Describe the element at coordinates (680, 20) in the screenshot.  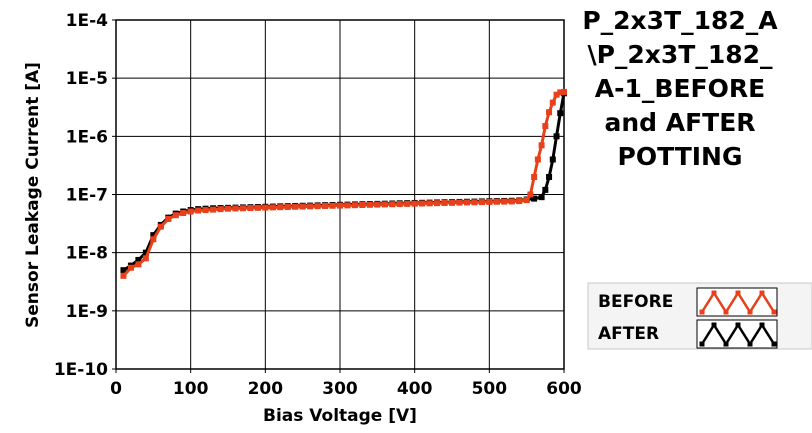
I see `title-line: P_2x3T_182_A` at that location.